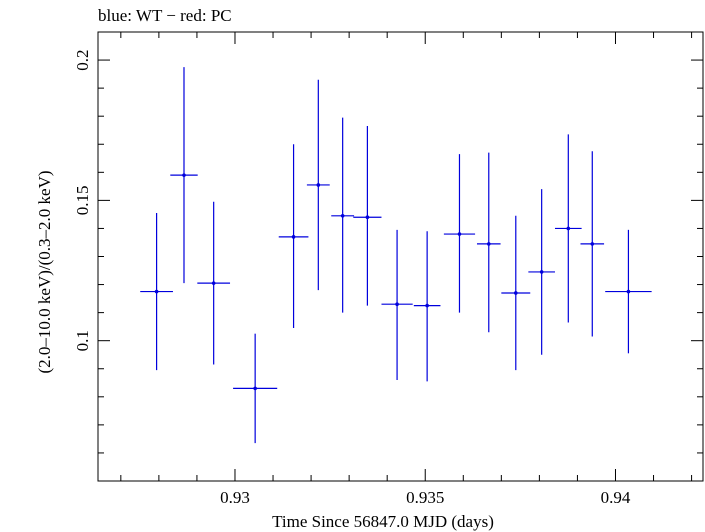 The height and width of the screenshot is (532, 705). What do you see at coordinates (235, 497) in the screenshot?
I see `x-tick-label: 0.93` at bounding box center [235, 497].